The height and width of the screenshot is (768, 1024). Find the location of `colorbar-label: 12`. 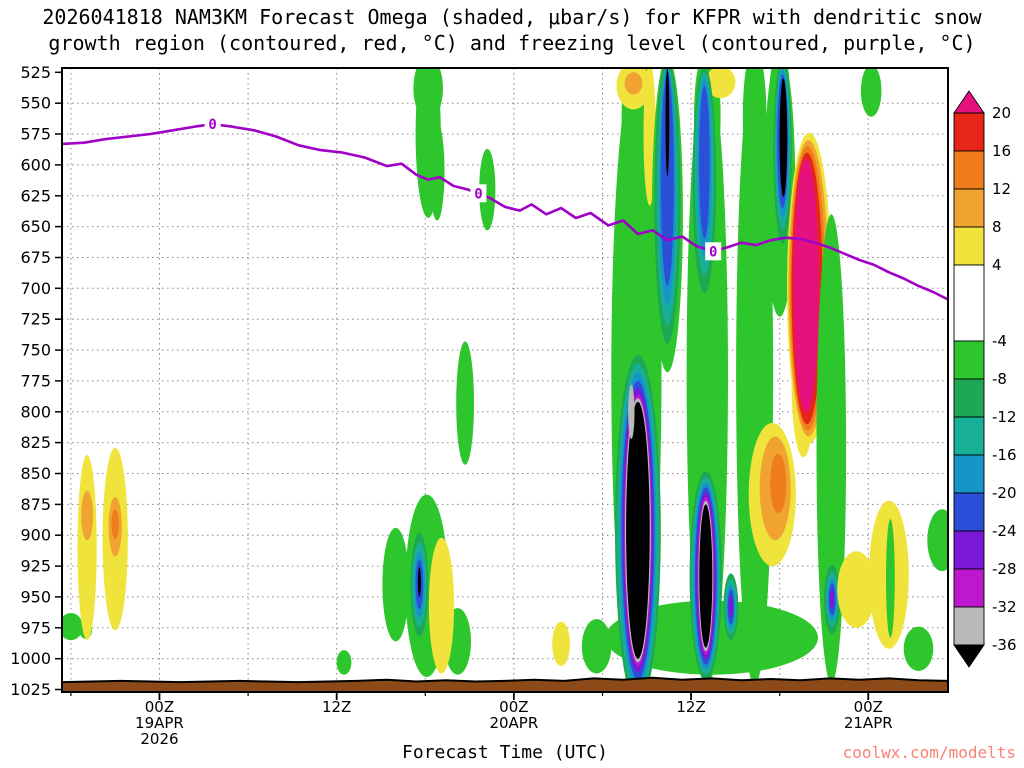

colorbar-label: 12 is located at coordinates (1001, 189).